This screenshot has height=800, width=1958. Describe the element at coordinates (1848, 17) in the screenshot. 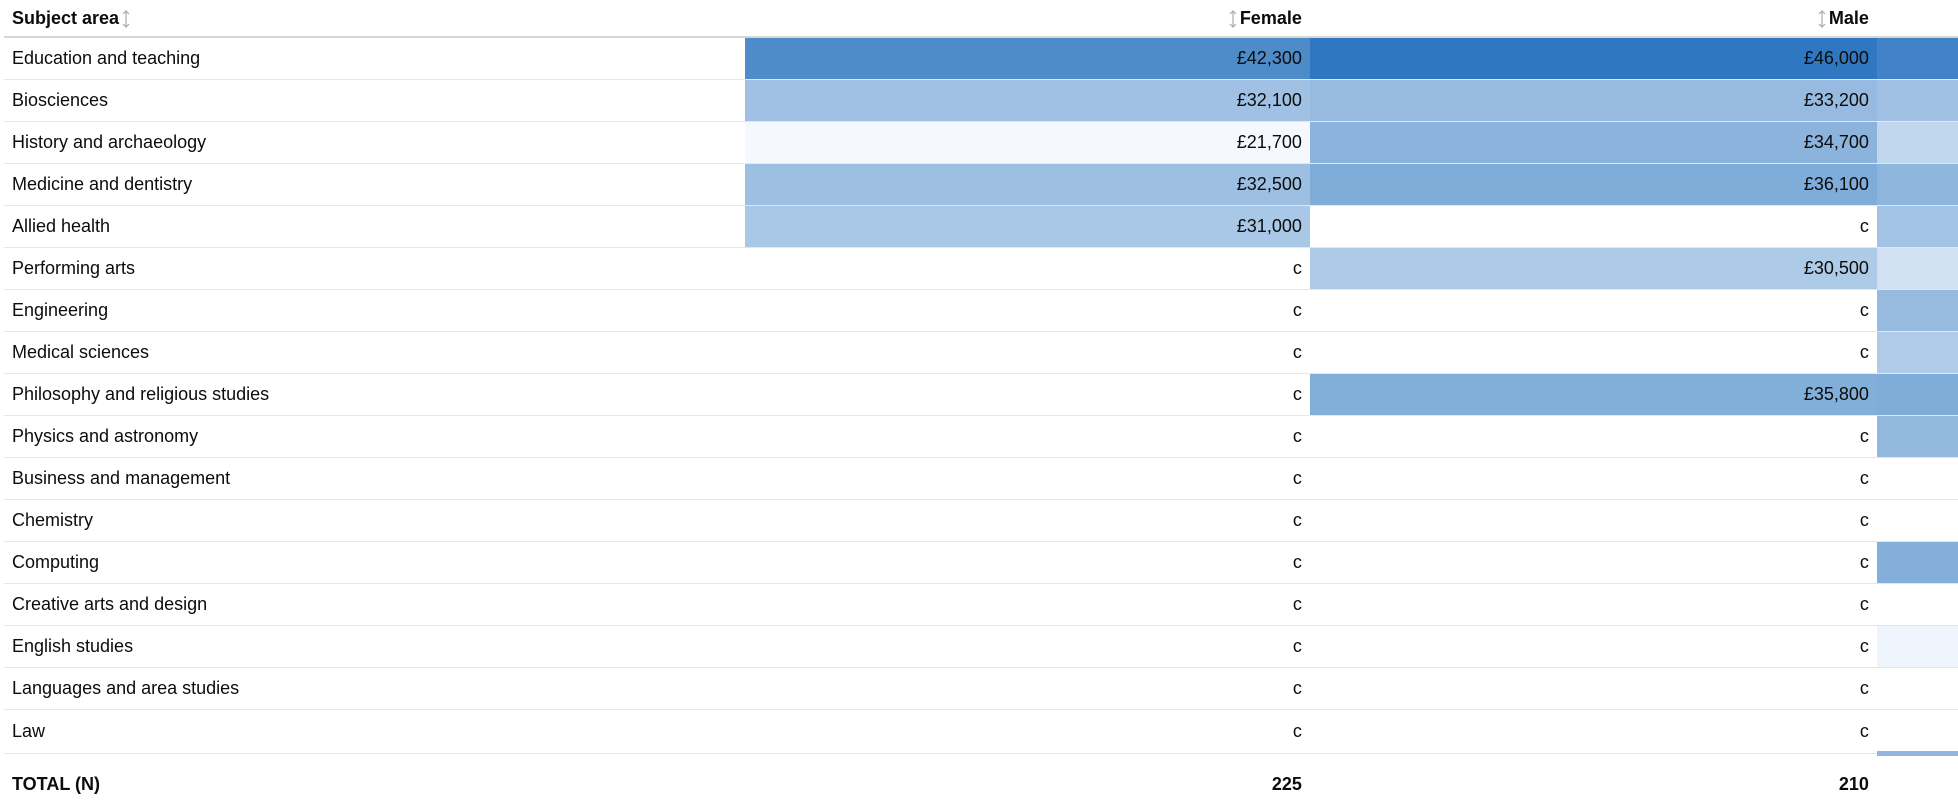

I see `header-text: Male` at that location.